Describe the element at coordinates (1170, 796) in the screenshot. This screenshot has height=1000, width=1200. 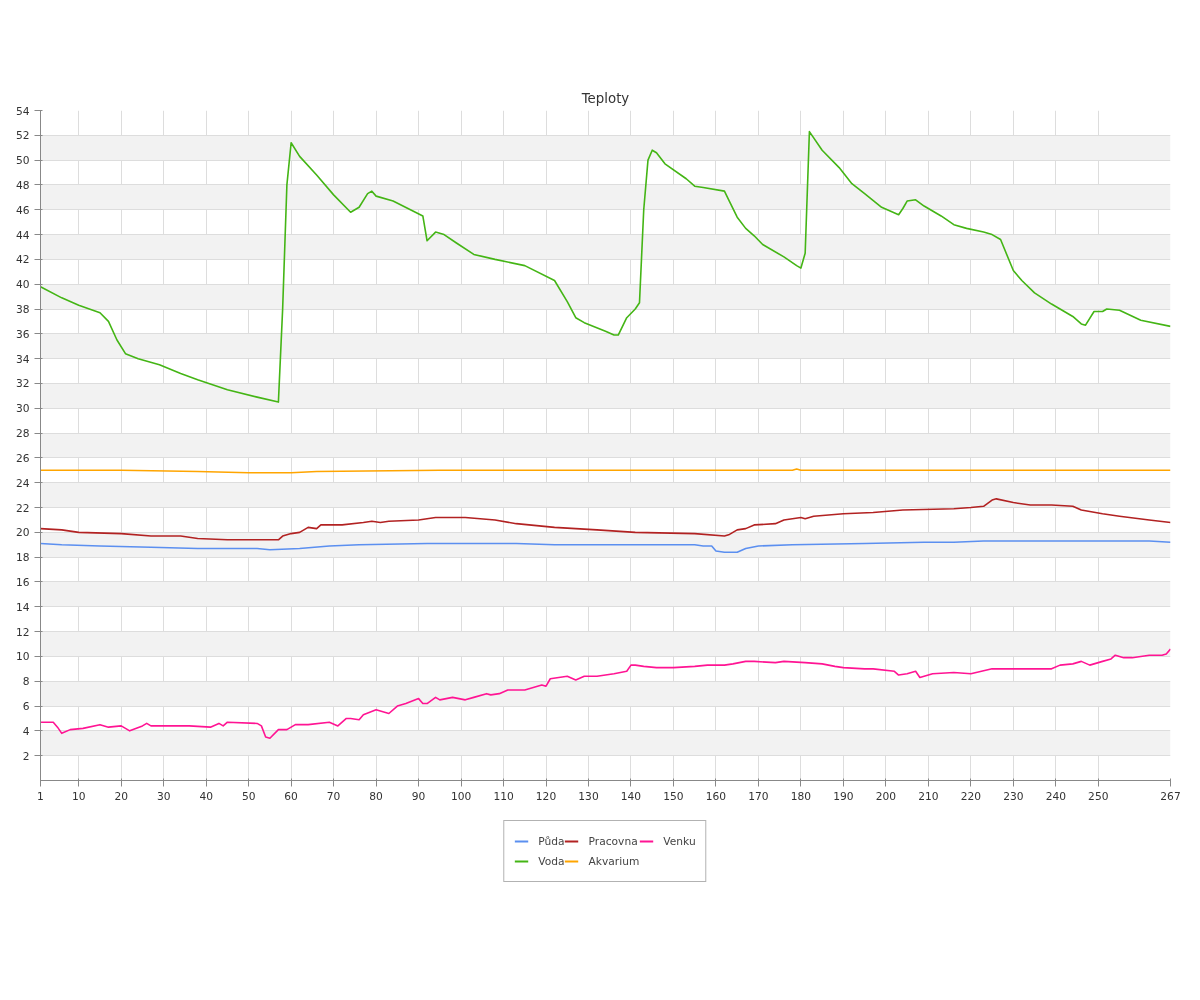
I see `x-tick-label: 267` at that location.